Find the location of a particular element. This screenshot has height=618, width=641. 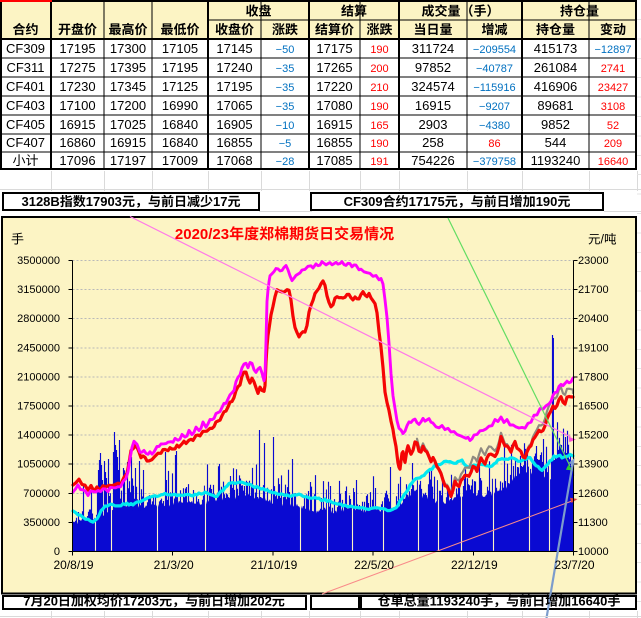

svg-text: 165 is located at coordinates (379, 126).